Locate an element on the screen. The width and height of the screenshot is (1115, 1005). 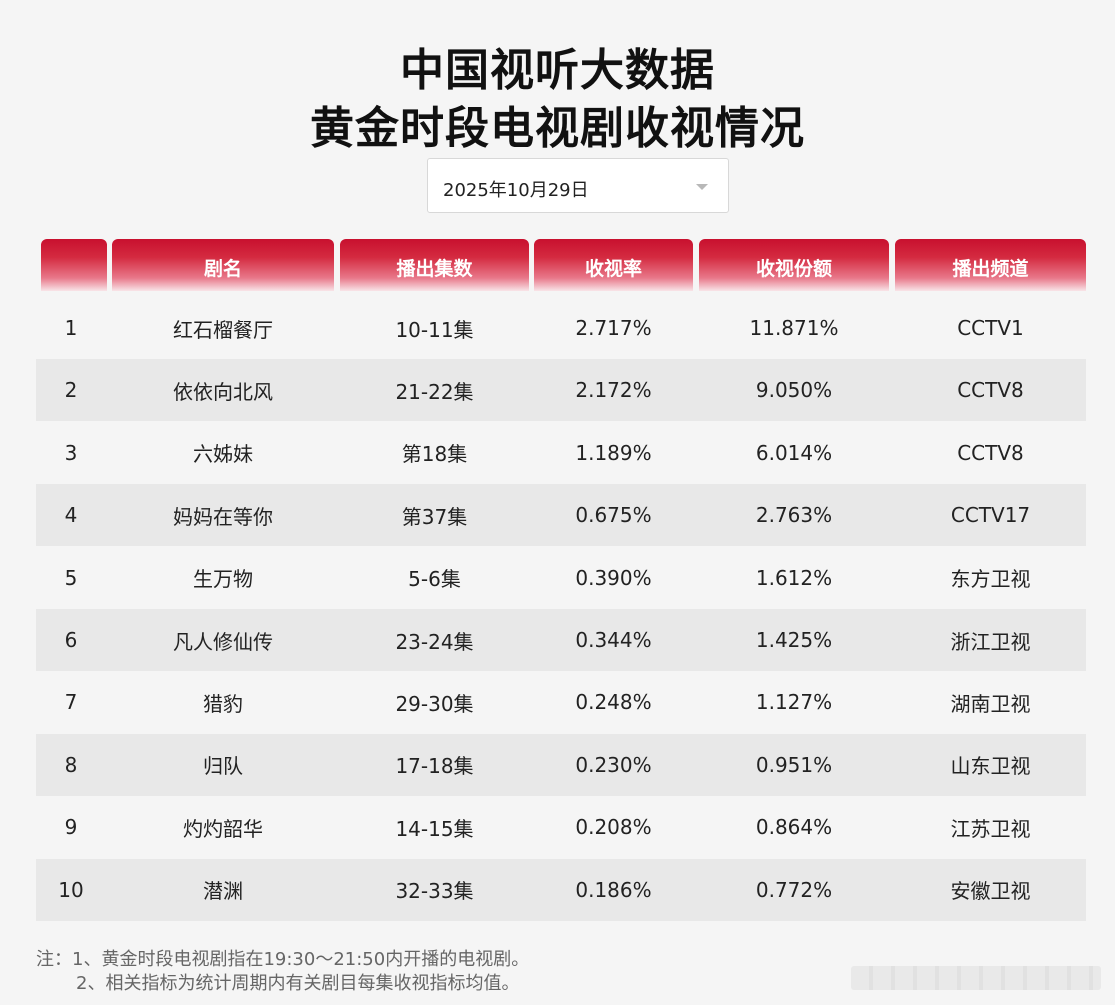
footnote-2: 2、相关指标为统计周期内有关剧目每集收视指标均值。 is located at coordinates (298, 983).